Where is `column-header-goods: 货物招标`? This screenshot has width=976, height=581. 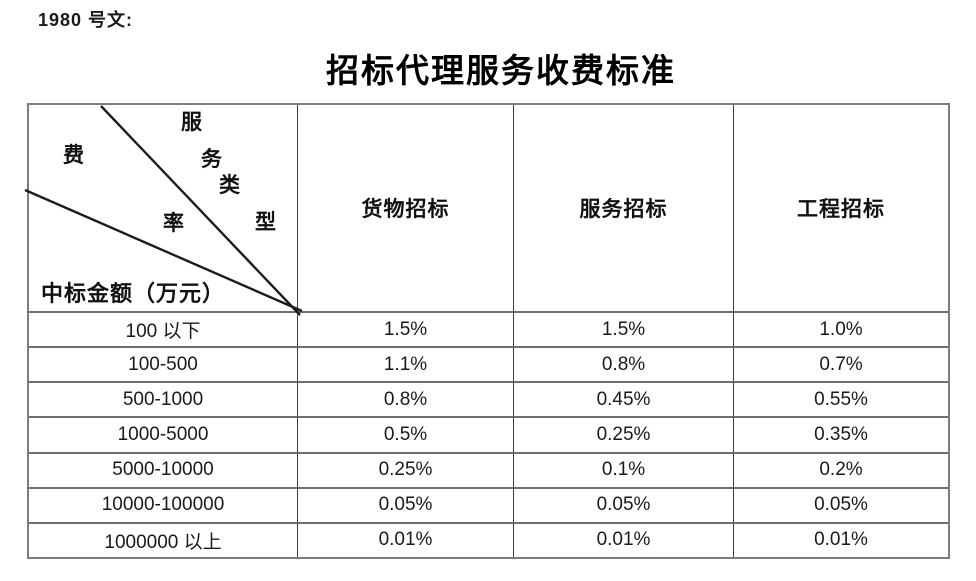
column-header-goods: 货物招标 is located at coordinates (405, 208).